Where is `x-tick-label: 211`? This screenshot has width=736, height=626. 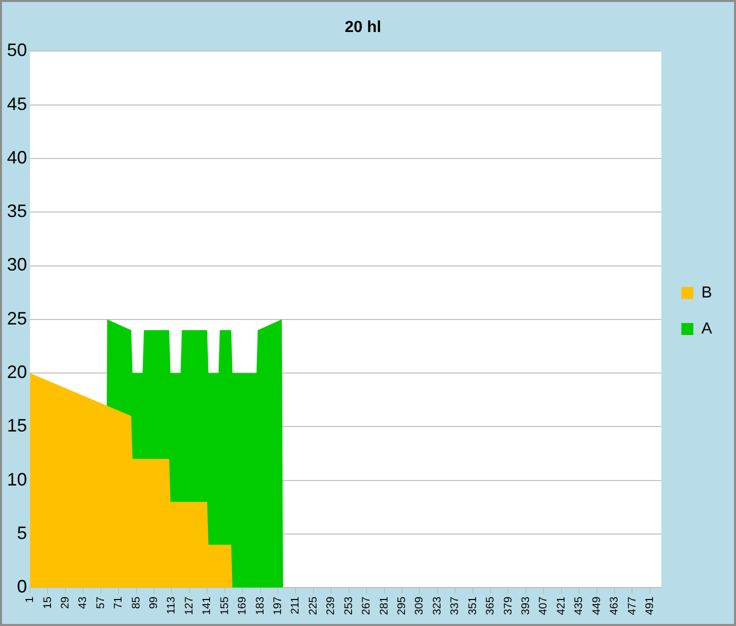 x-tick-label: 211 is located at coordinates (296, 605).